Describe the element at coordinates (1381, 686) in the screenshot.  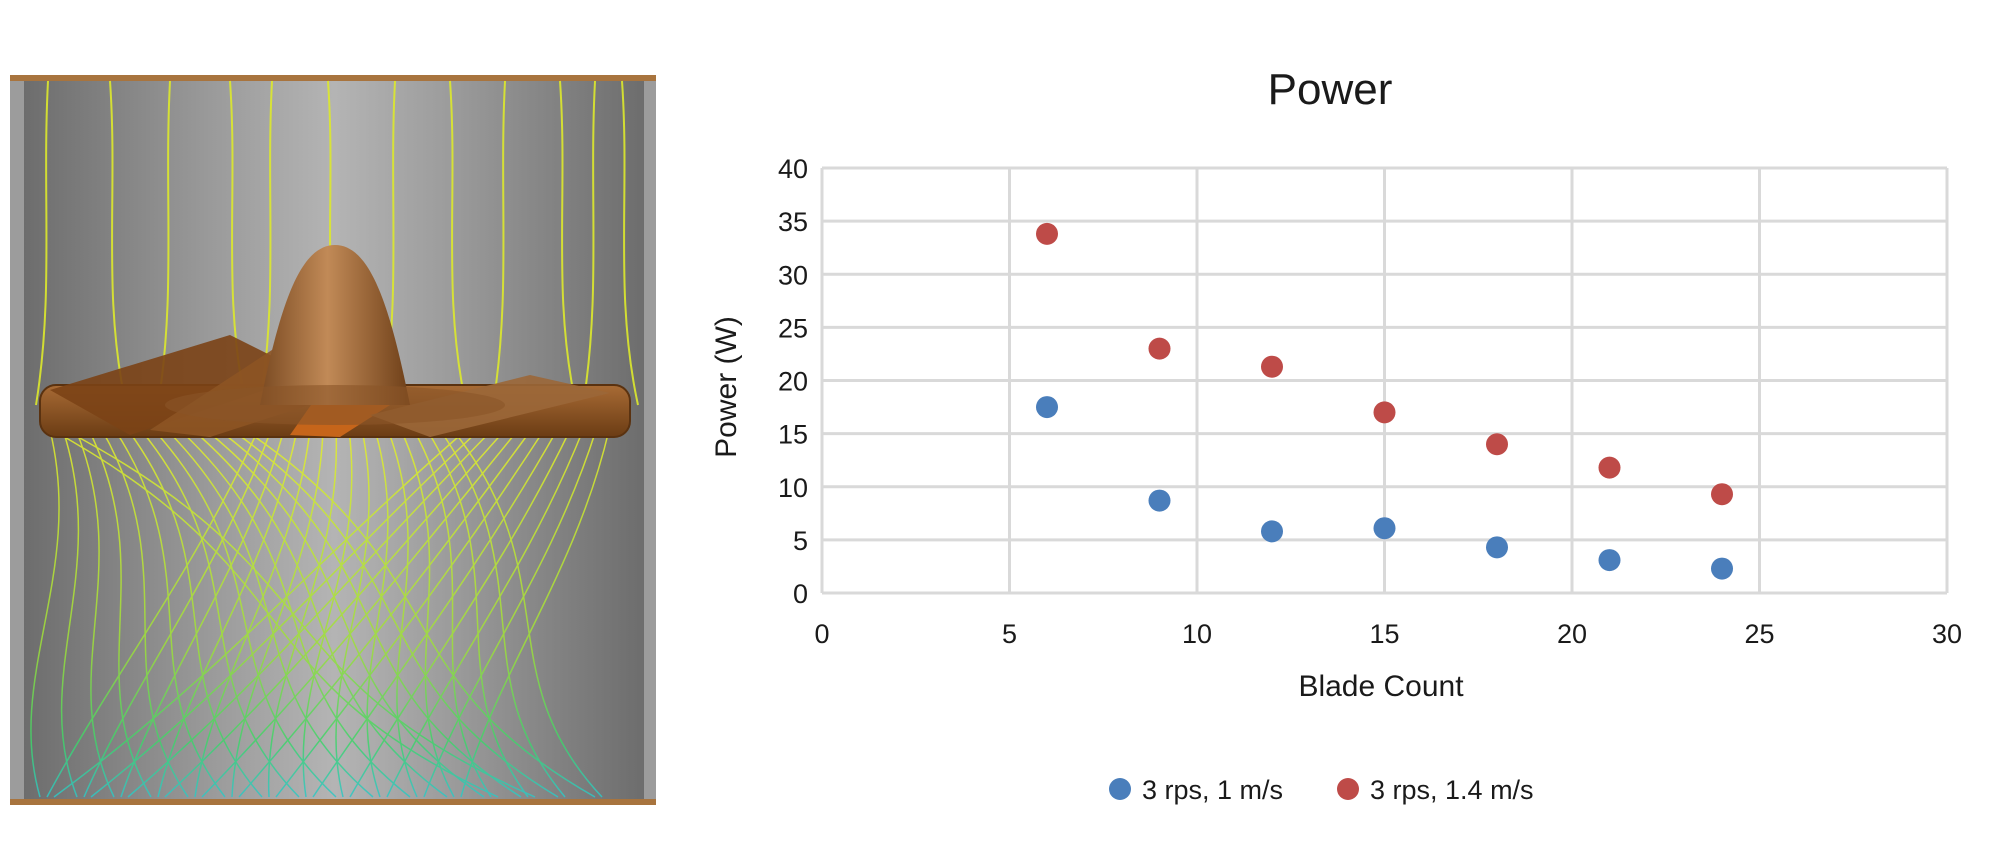
I see `x-axis-label: Blade Count` at that location.